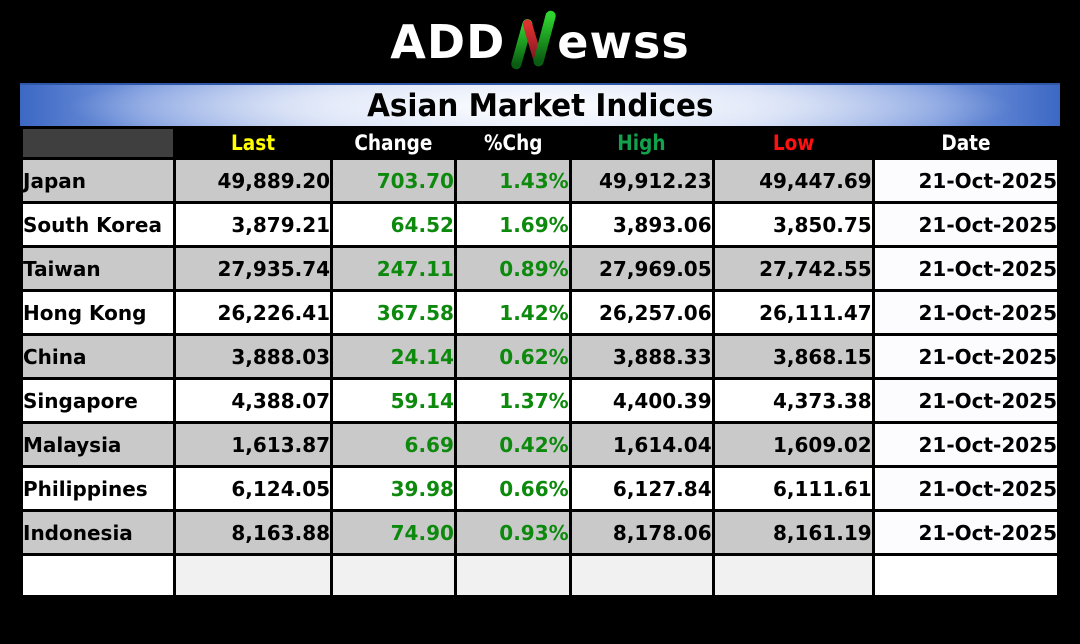  I want to click on pct-change-cell: 1.69%, so click(512, 224).